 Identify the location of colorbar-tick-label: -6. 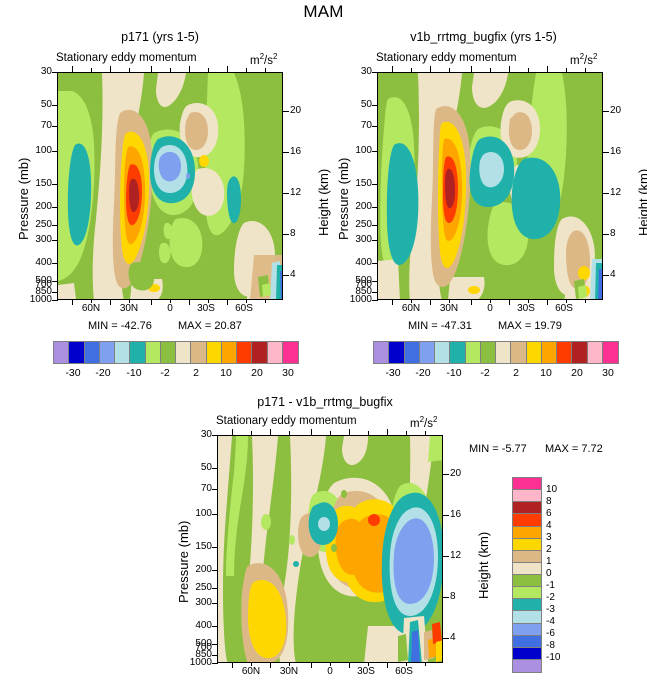
(550, 633).